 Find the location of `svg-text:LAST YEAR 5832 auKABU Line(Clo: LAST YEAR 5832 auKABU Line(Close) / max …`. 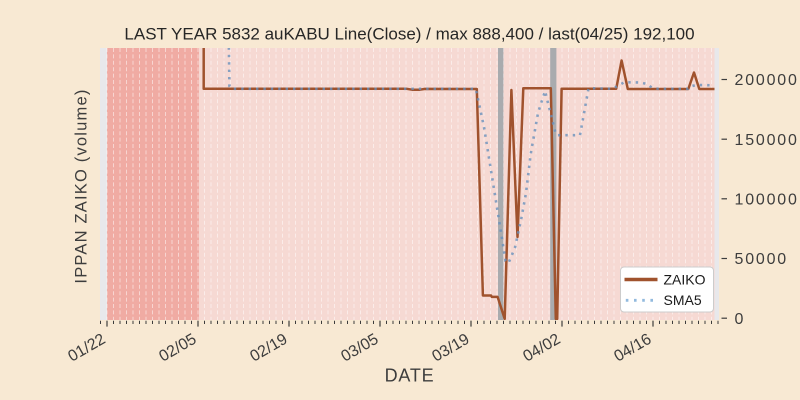

svg-text:LAST YEAR 5832 auKABU Line(Clo: LAST YEAR 5832 auKABU Line(Close) / max … is located at coordinates (409, 34).